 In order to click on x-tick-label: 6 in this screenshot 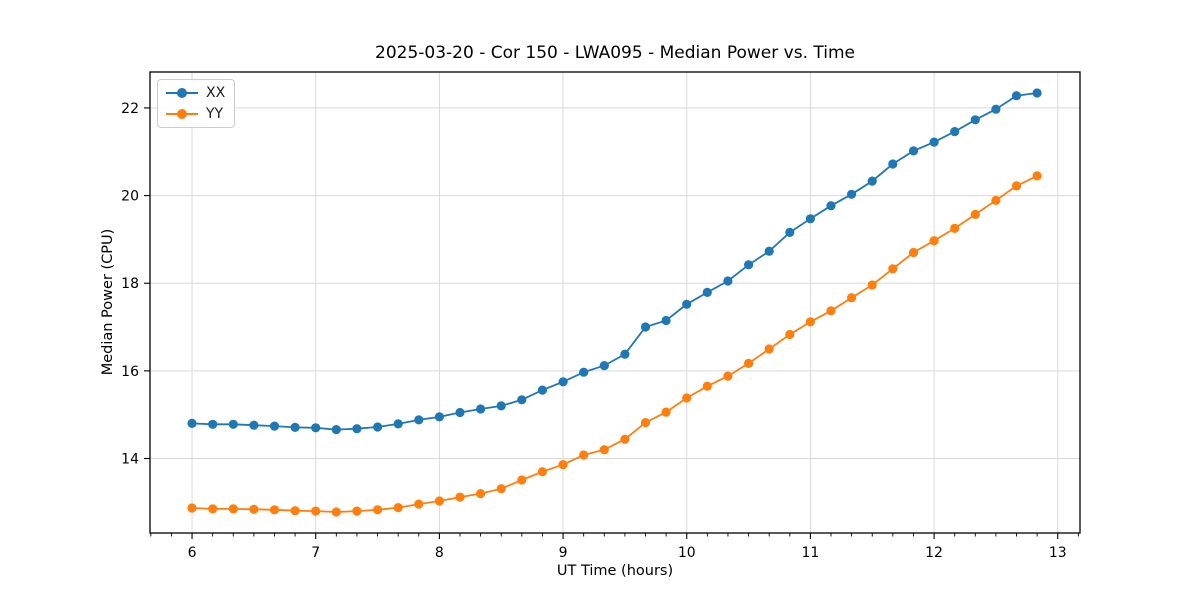, I will do `click(192, 553)`.